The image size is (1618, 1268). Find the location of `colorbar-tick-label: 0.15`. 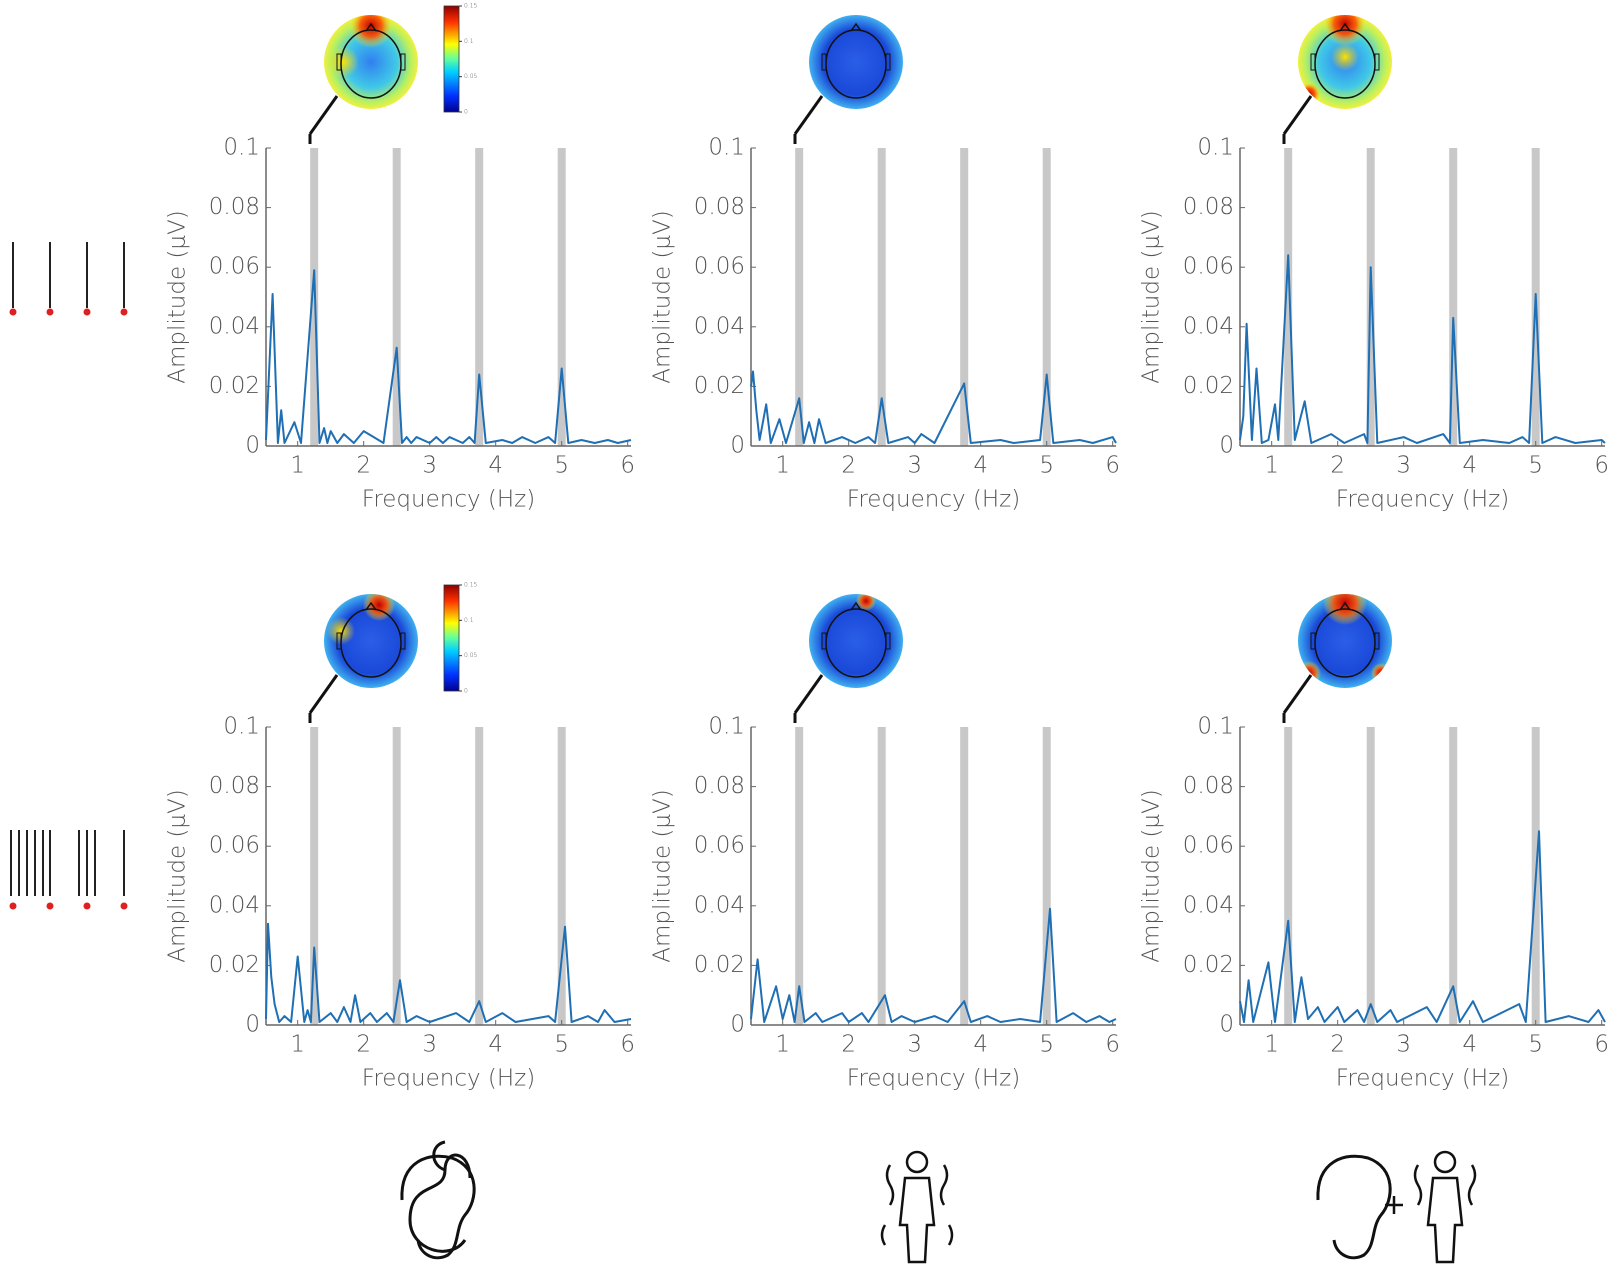

colorbar-tick-label: 0.15 is located at coordinates (471, 585).